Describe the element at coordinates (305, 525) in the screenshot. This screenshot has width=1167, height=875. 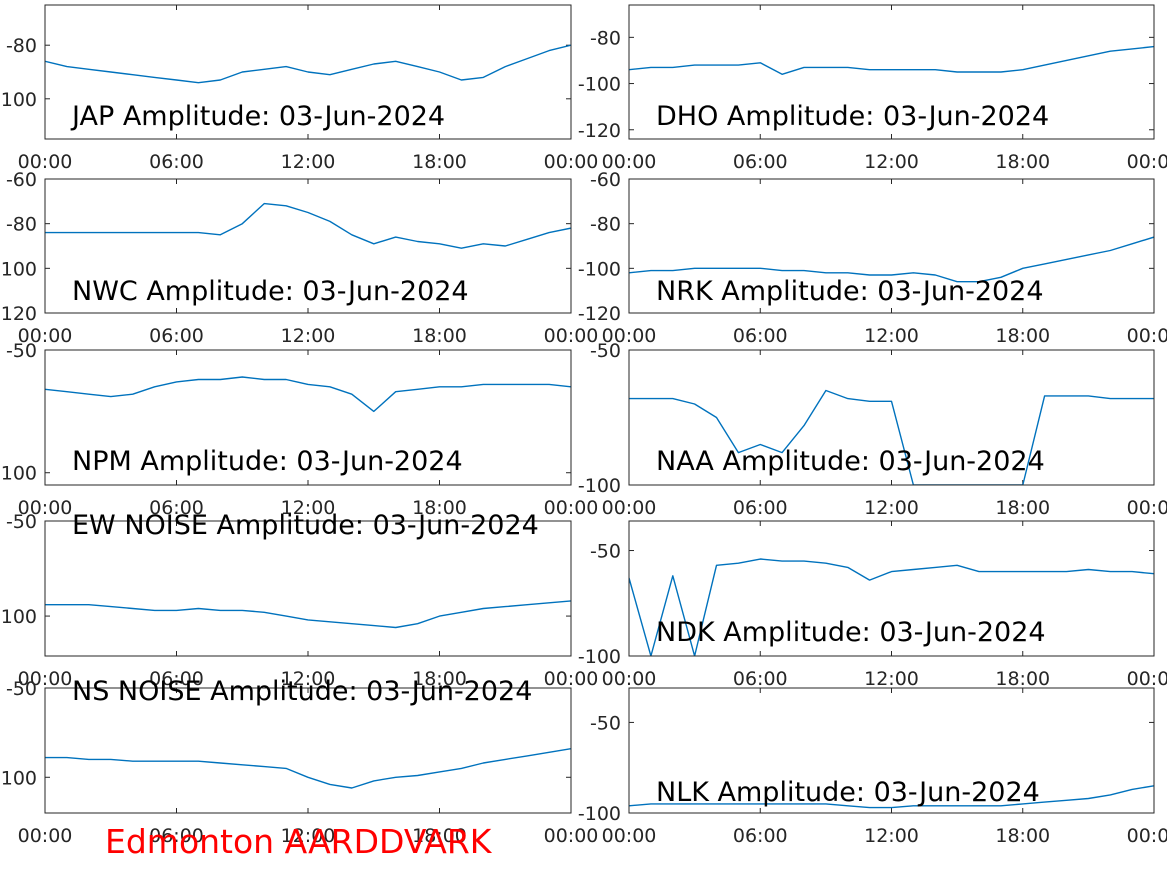
I see `panel-title: EW NOISE Amplitude: 03-Jun-2024` at that location.